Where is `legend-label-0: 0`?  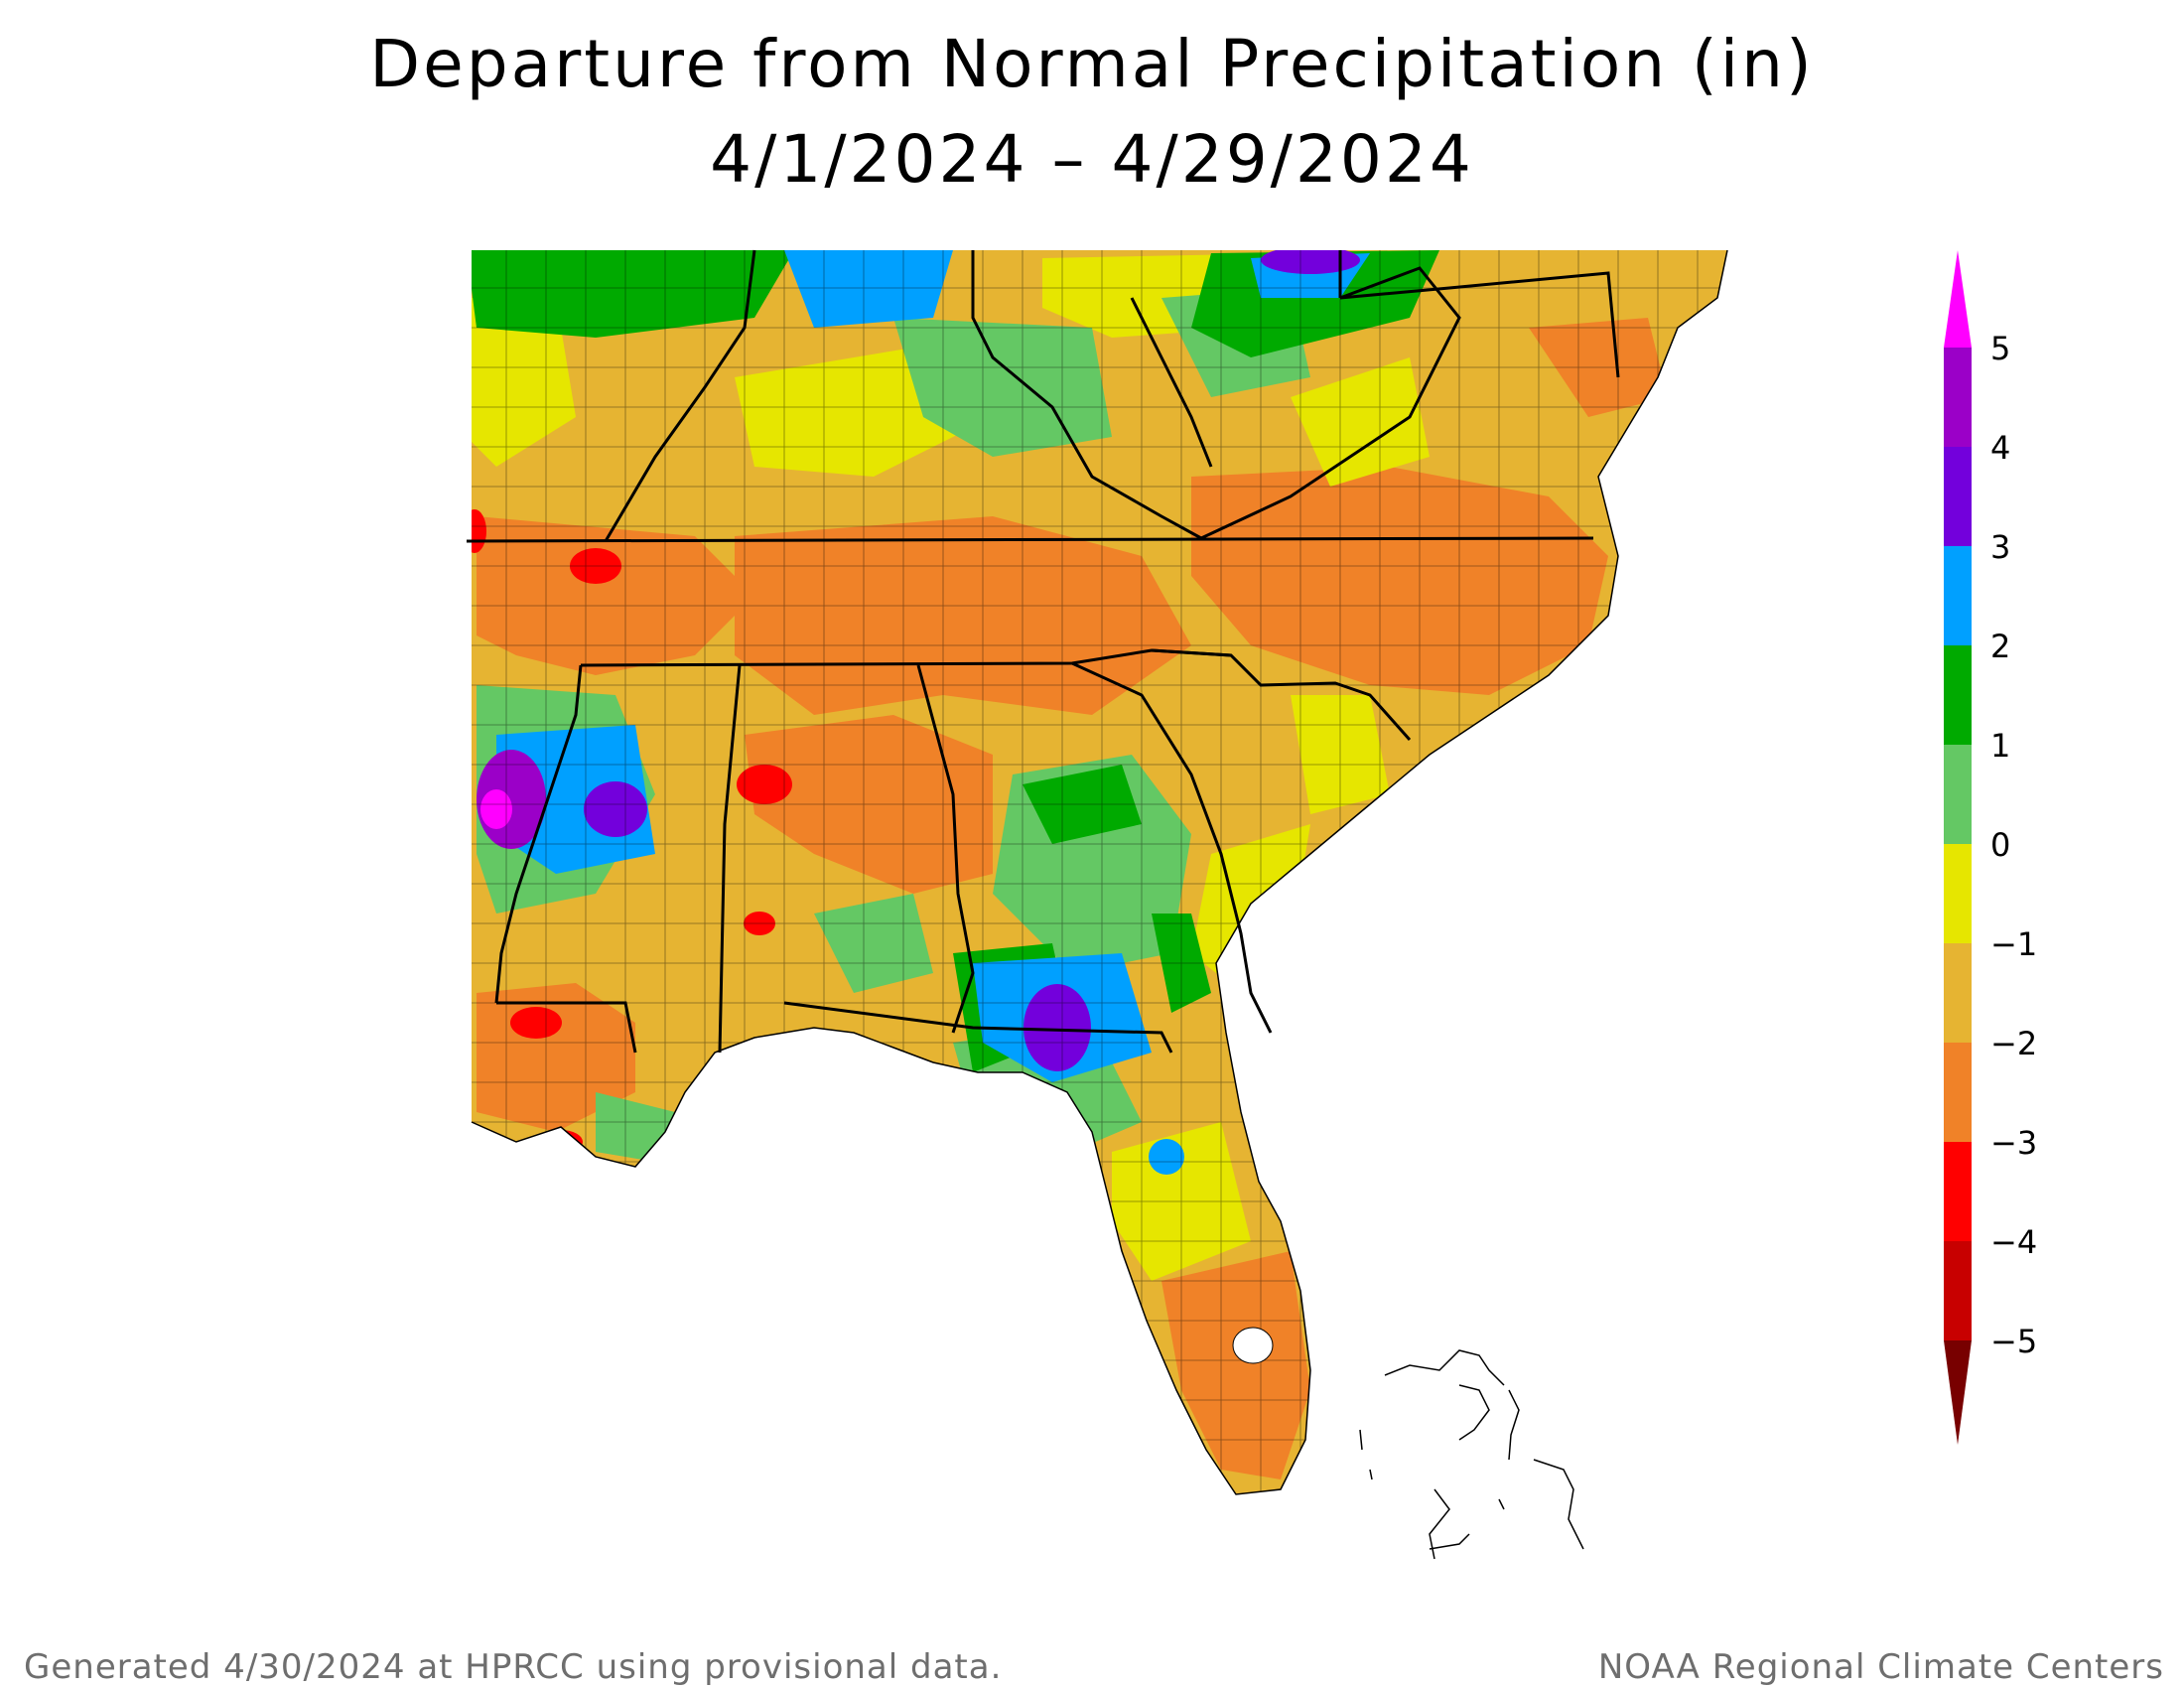 legend-label-0: 0 is located at coordinates (2000, 845).